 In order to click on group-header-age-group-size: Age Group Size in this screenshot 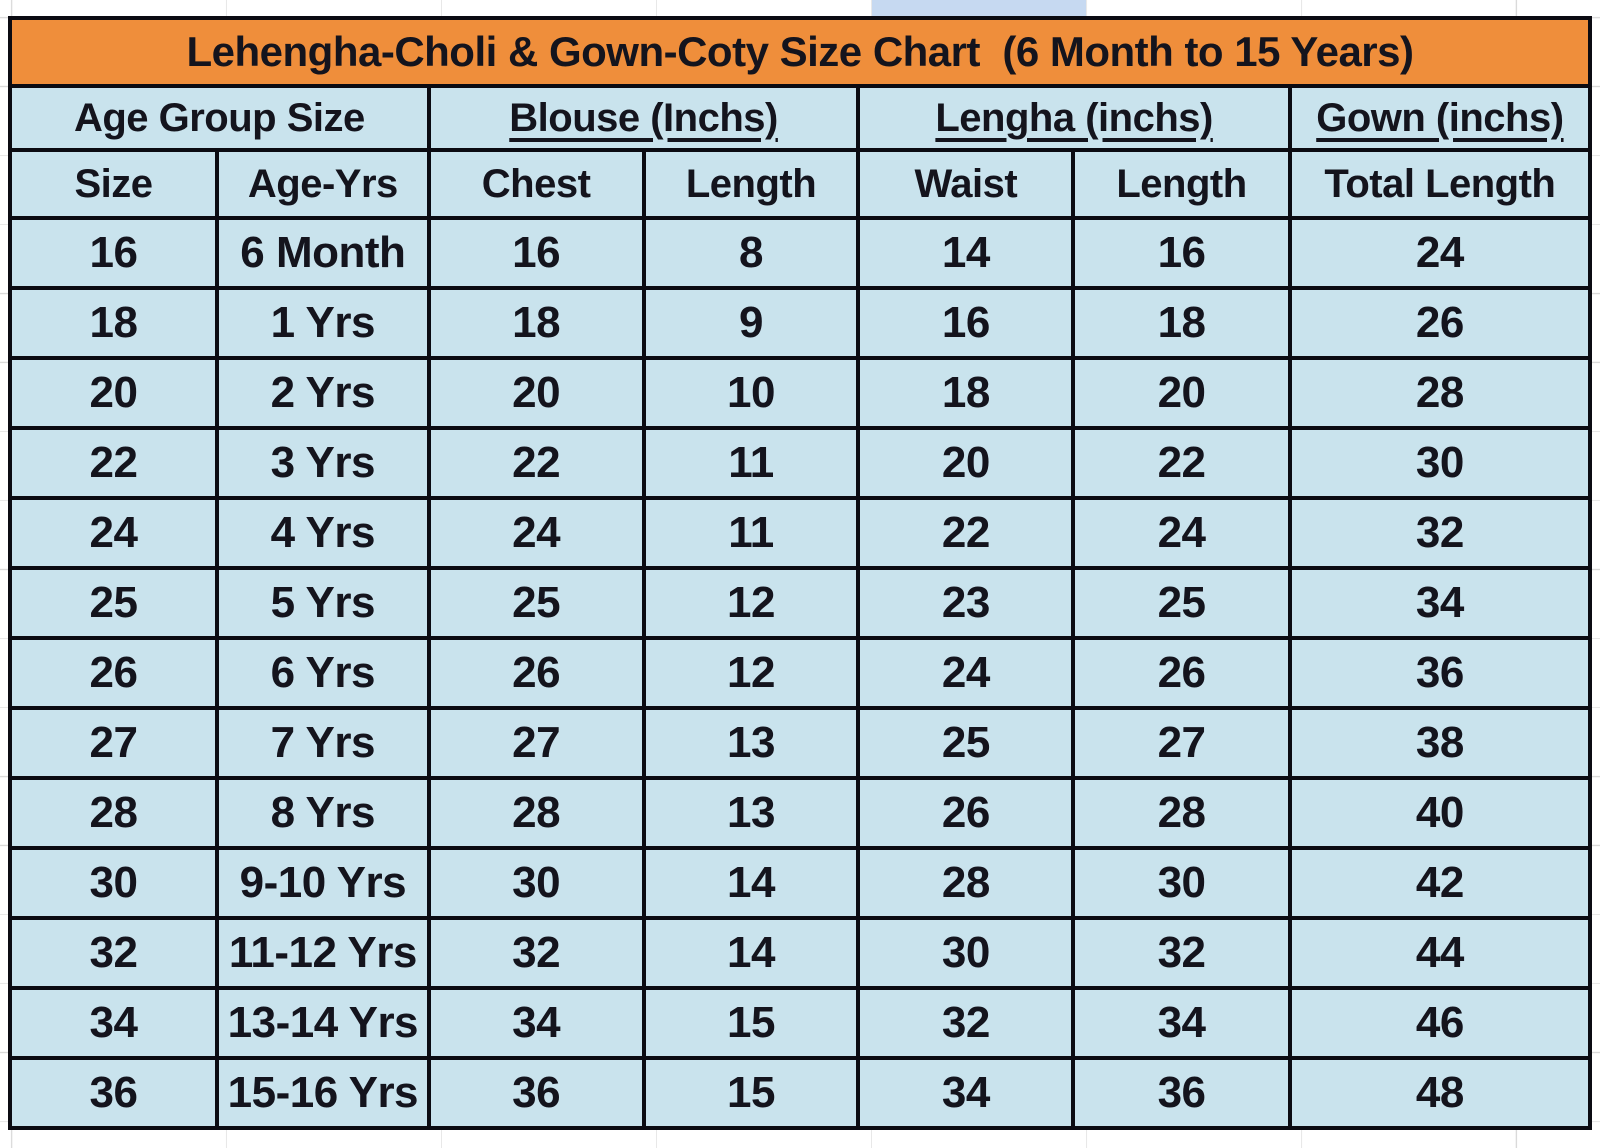, I will do `click(219, 118)`.